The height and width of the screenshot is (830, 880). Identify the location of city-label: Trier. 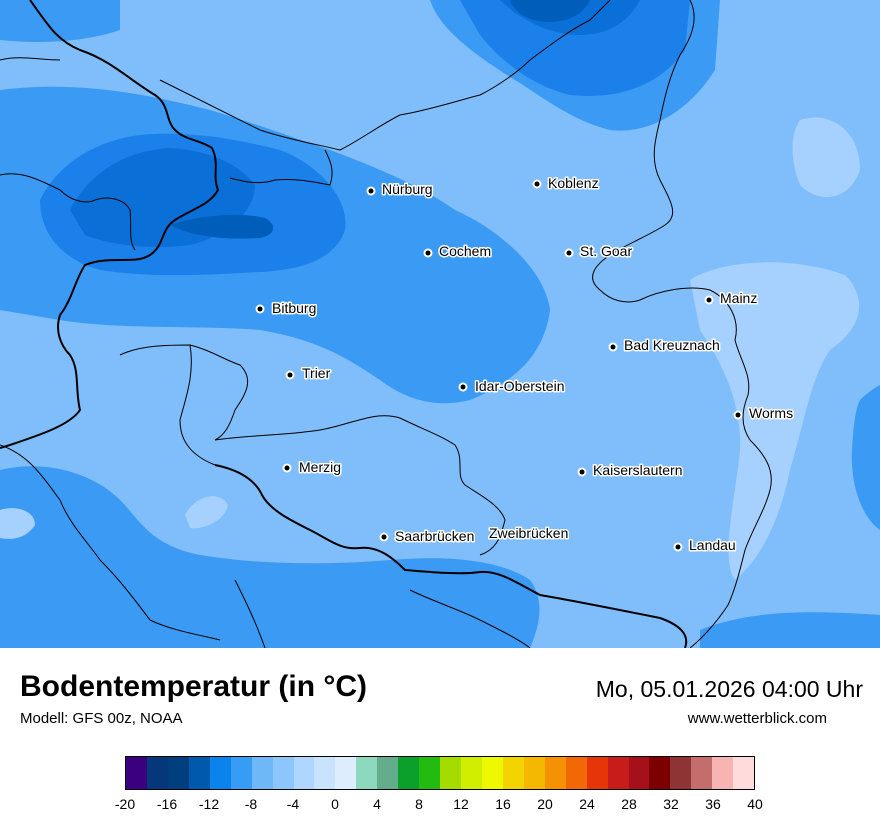
(316, 373).